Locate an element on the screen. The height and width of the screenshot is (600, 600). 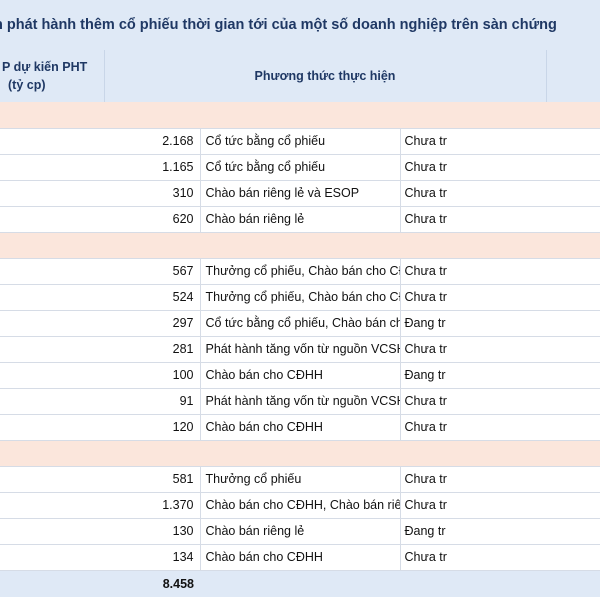
table-row: 1.165 Cổ tức bằng cổ phiếu Chưa tr is located at coordinates (300, 167).